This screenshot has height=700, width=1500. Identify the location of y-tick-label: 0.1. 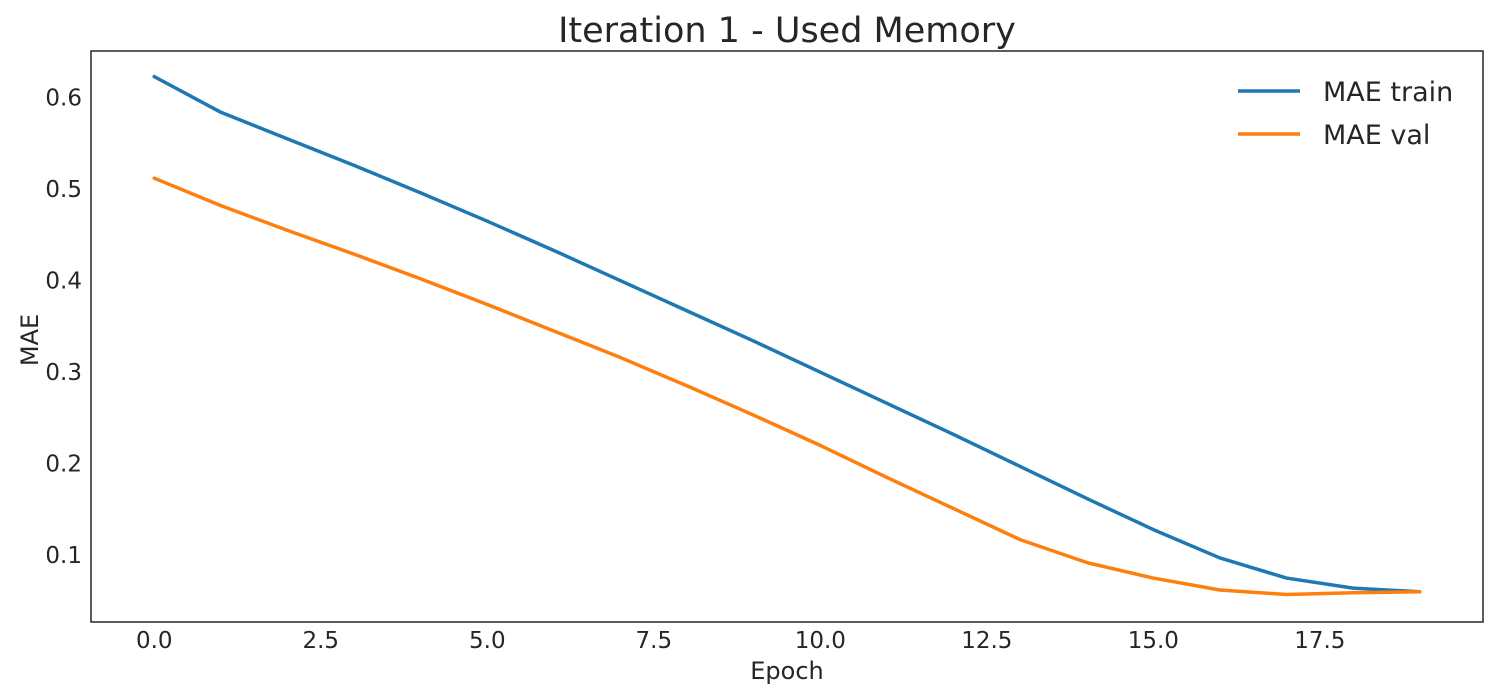
(63, 556).